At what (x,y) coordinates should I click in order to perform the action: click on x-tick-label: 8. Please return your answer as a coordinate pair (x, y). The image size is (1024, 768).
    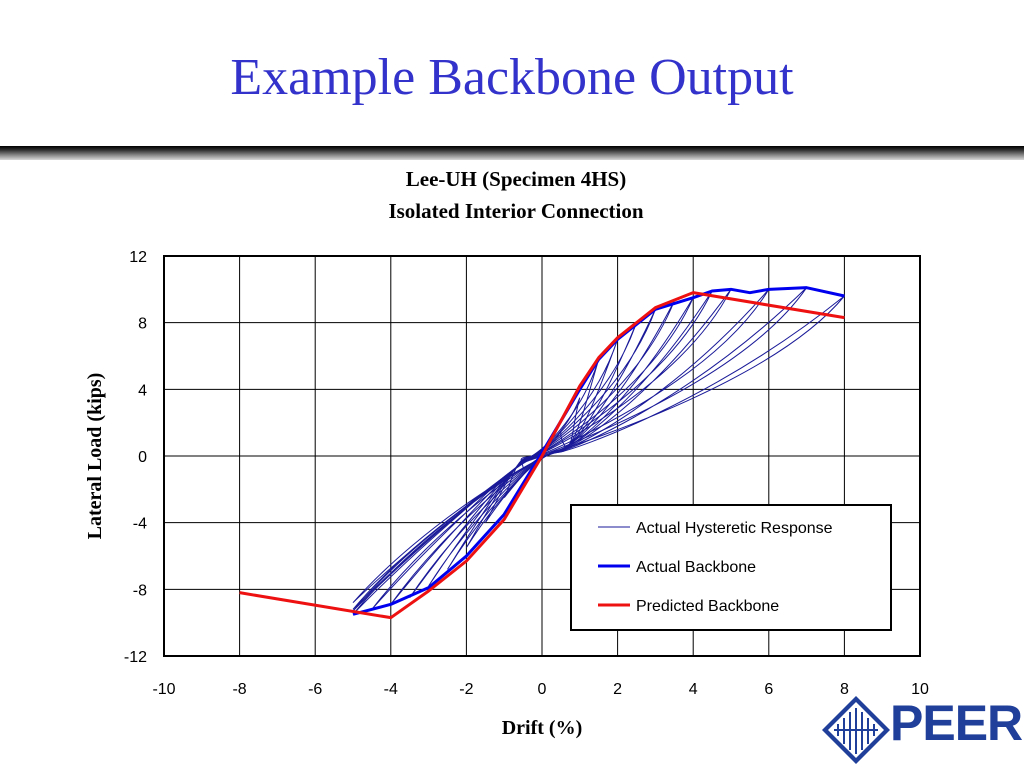
    Looking at the image, I should click on (844, 689).